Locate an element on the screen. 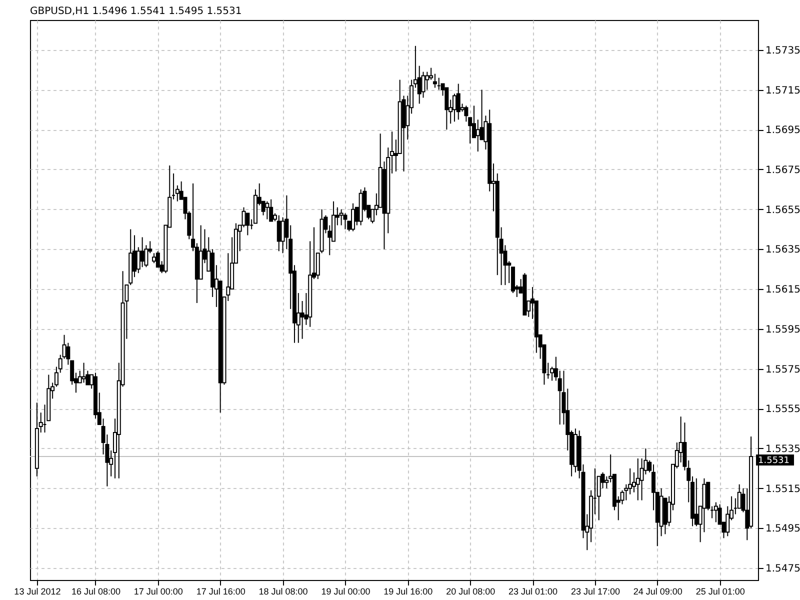 The image size is (800, 600). y-tick-label: 1.5555 is located at coordinates (783, 410).